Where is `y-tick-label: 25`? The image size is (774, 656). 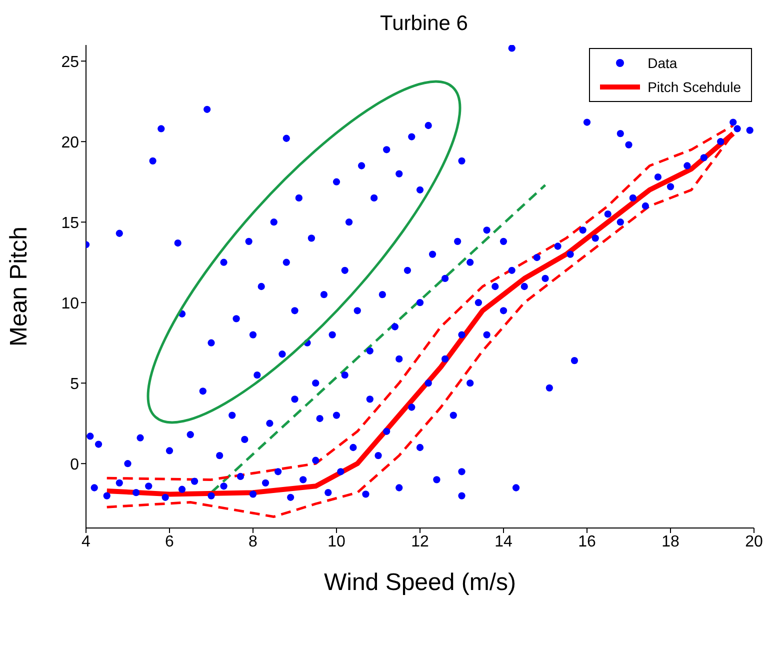 y-tick-label: 25 is located at coordinates (70, 62).